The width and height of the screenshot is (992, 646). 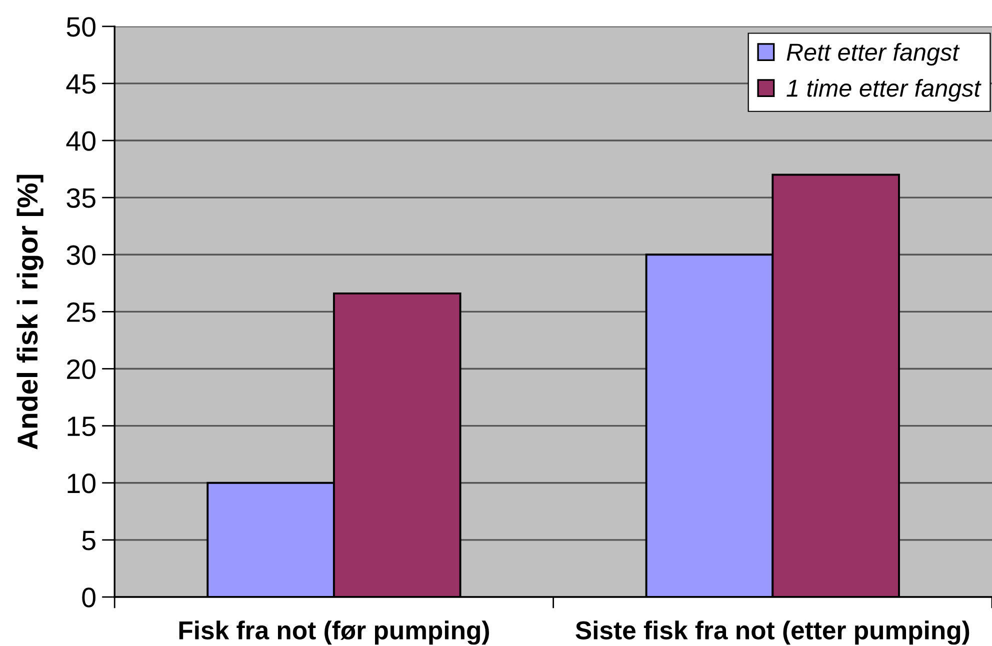 What do you see at coordinates (81, 27) in the screenshot?
I see `y-tick-label: 50` at bounding box center [81, 27].